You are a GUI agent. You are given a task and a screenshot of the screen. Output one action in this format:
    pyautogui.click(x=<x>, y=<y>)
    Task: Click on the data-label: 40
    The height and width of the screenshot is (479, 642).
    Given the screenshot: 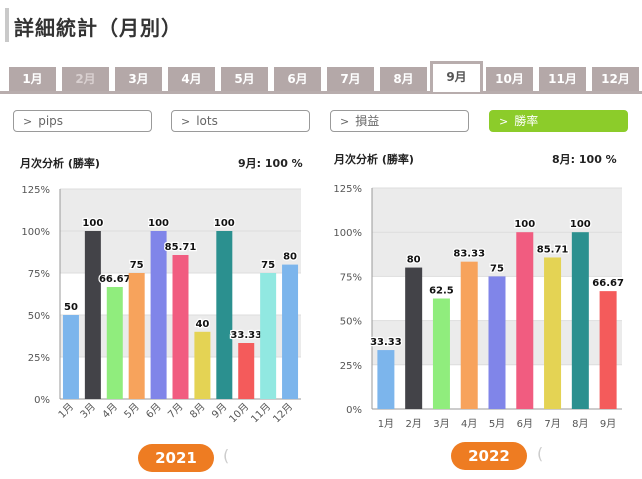 What is the action you would take?
    pyautogui.click(x=202, y=324)
    